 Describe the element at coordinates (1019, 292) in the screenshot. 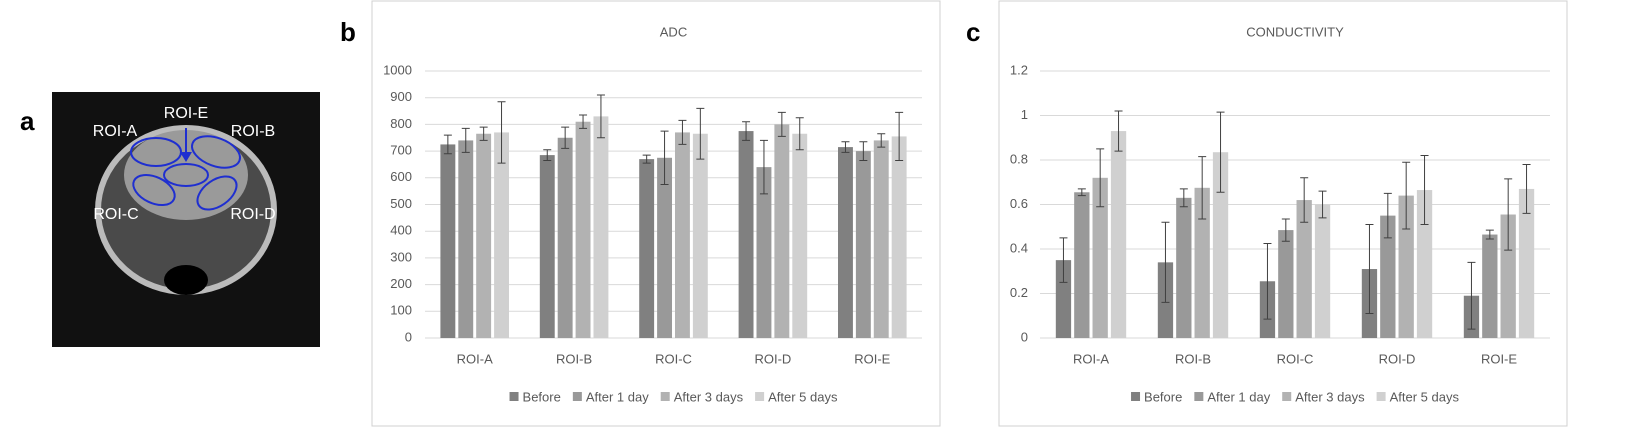

I see `y-tick-label: 0.2` at that location.